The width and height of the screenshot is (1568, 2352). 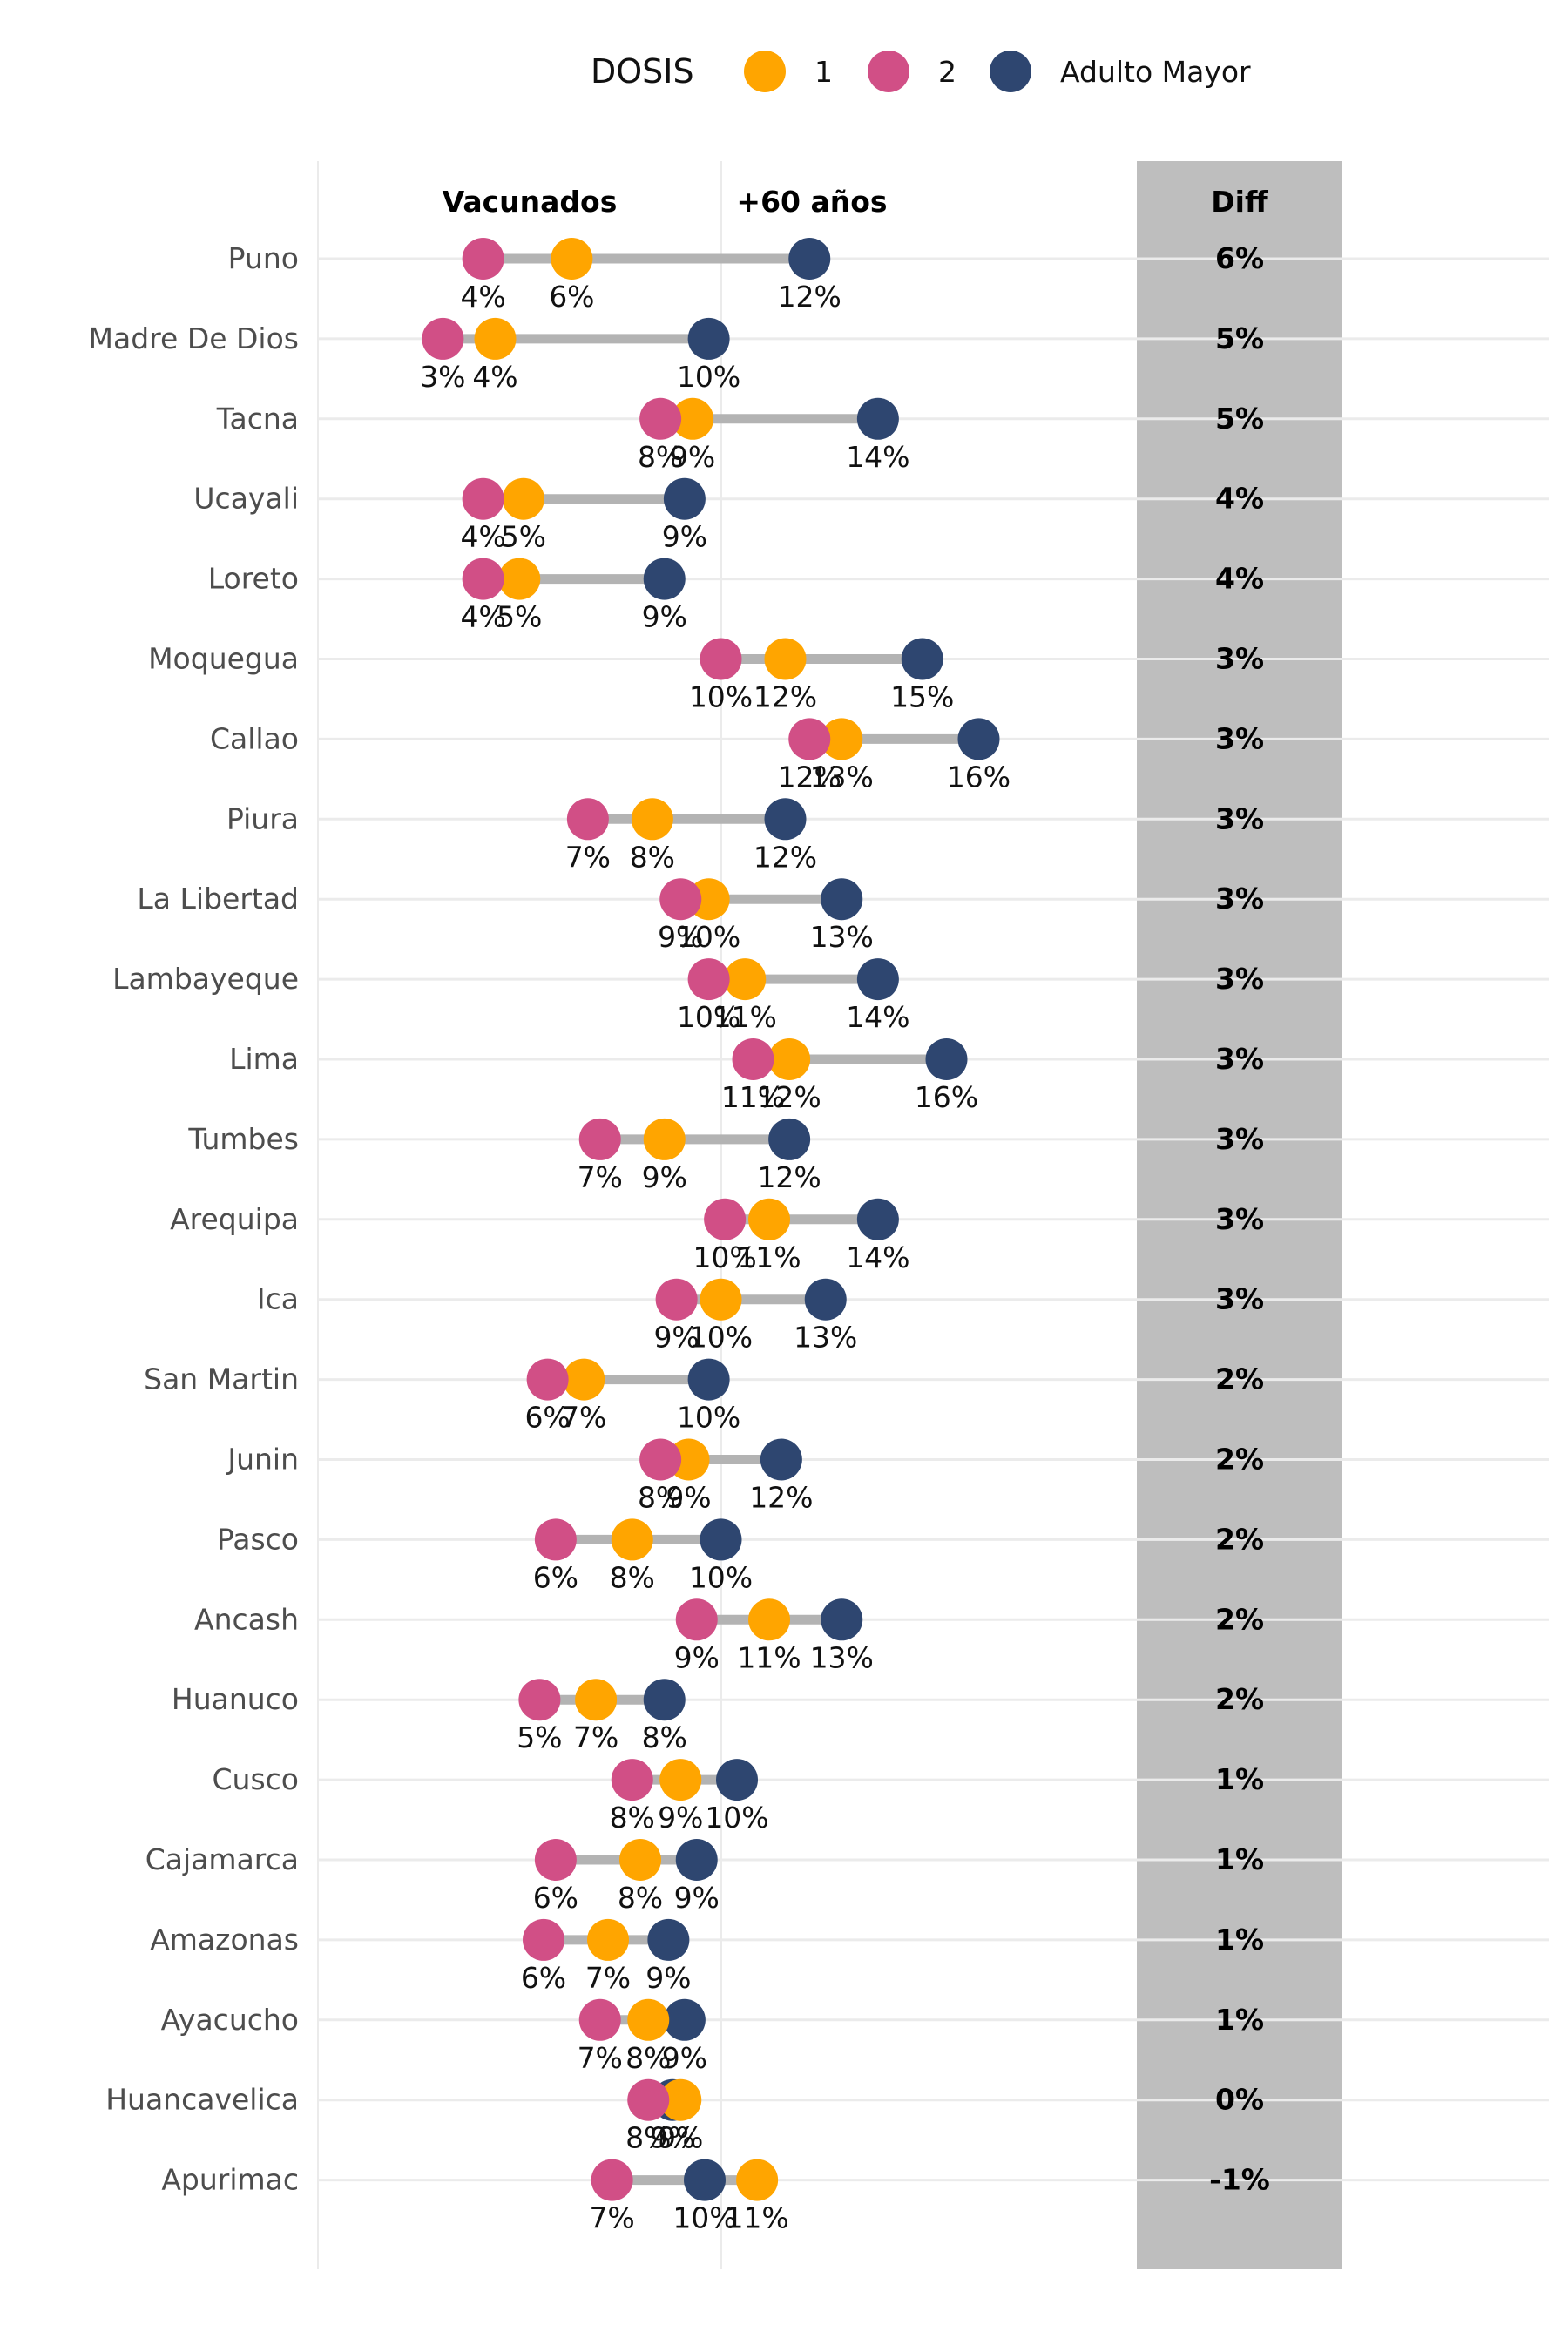 I want to click on header-senior: +60 años, so click(x=811, y=202).